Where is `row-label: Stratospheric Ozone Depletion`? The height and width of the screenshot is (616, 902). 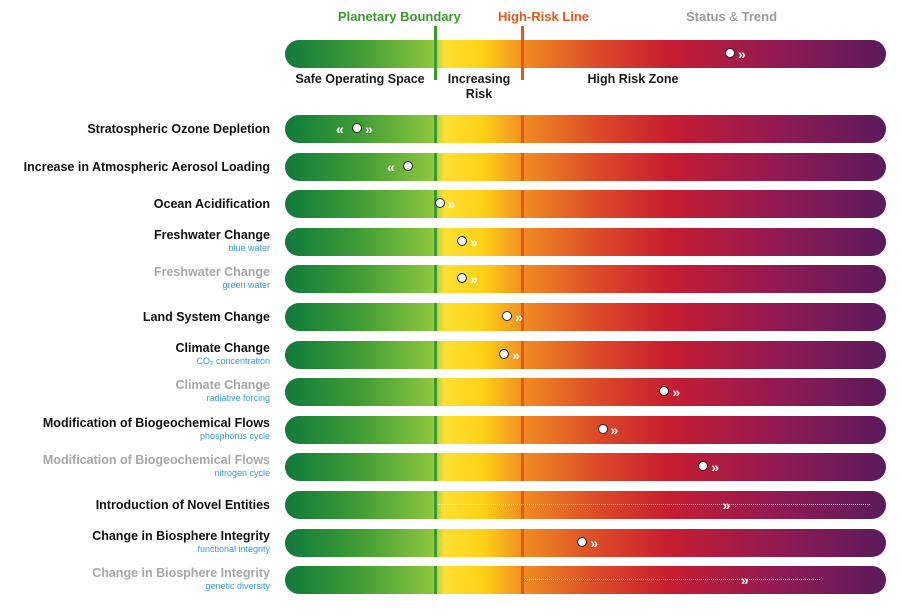
row-label: Stratospheric Ozone Depletion is located at coordinates (178, 129).